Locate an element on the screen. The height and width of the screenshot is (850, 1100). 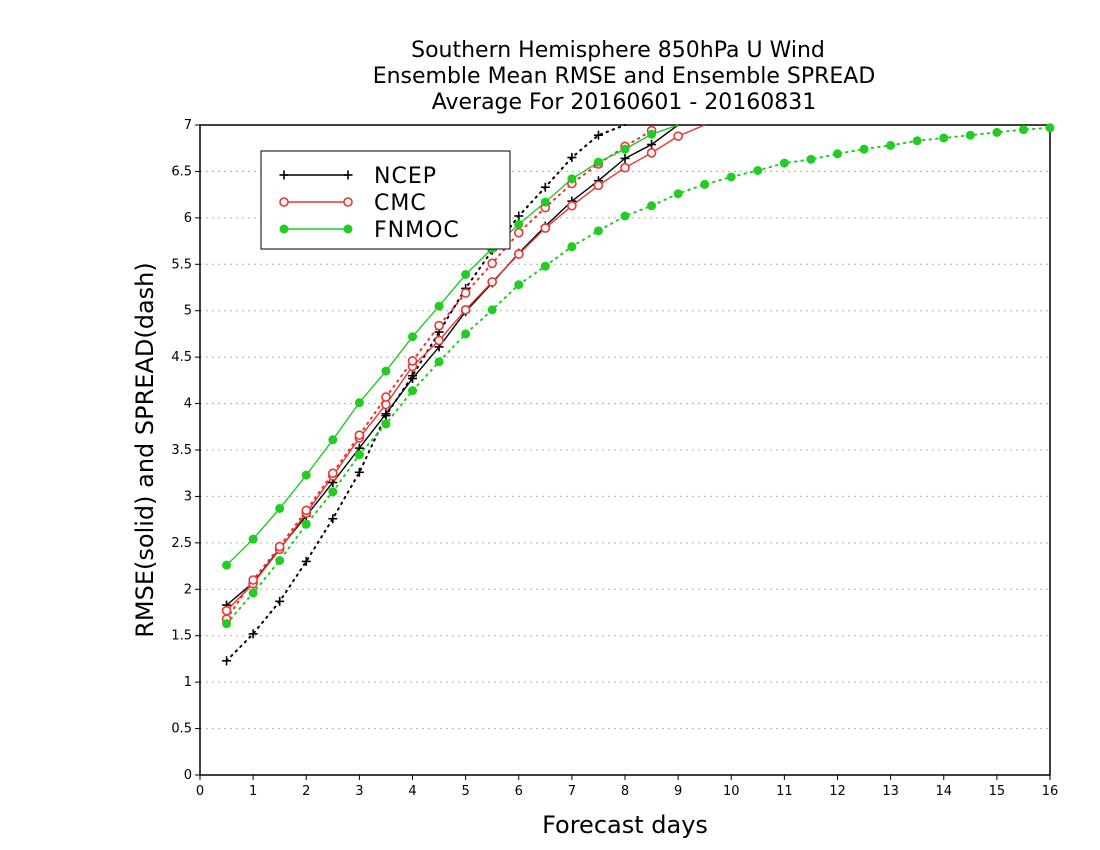
x-tick-label: 9 is located at coordinates (678, 791).